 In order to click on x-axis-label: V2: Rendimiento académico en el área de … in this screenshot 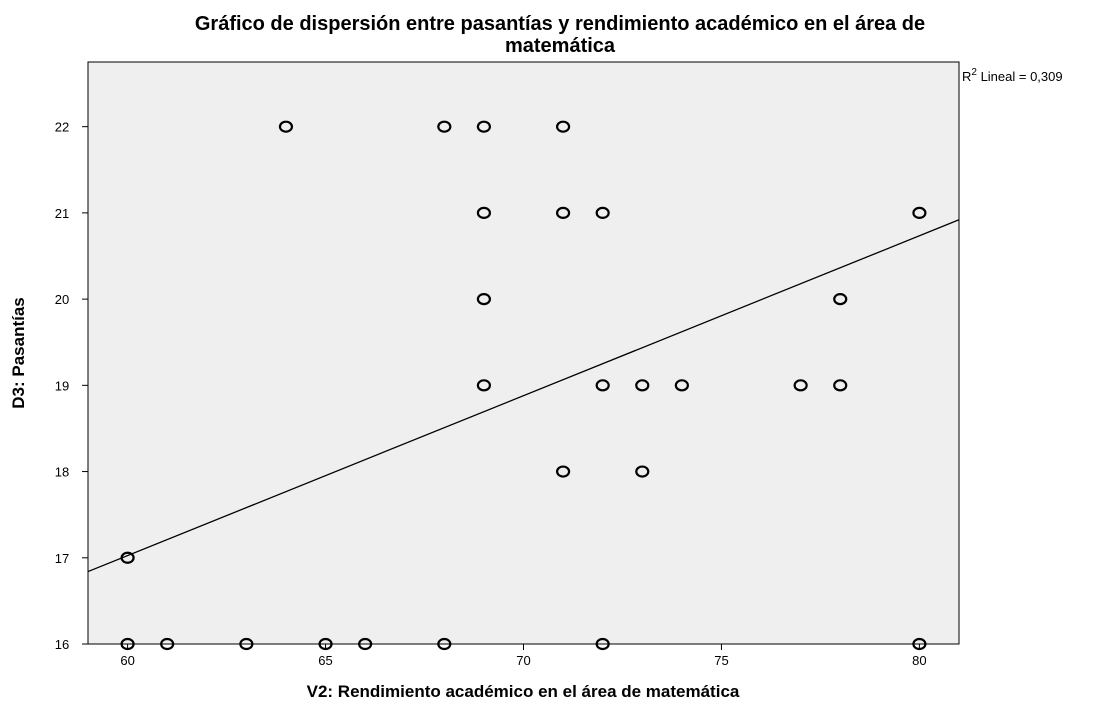, I will do `click(523, 691)`.